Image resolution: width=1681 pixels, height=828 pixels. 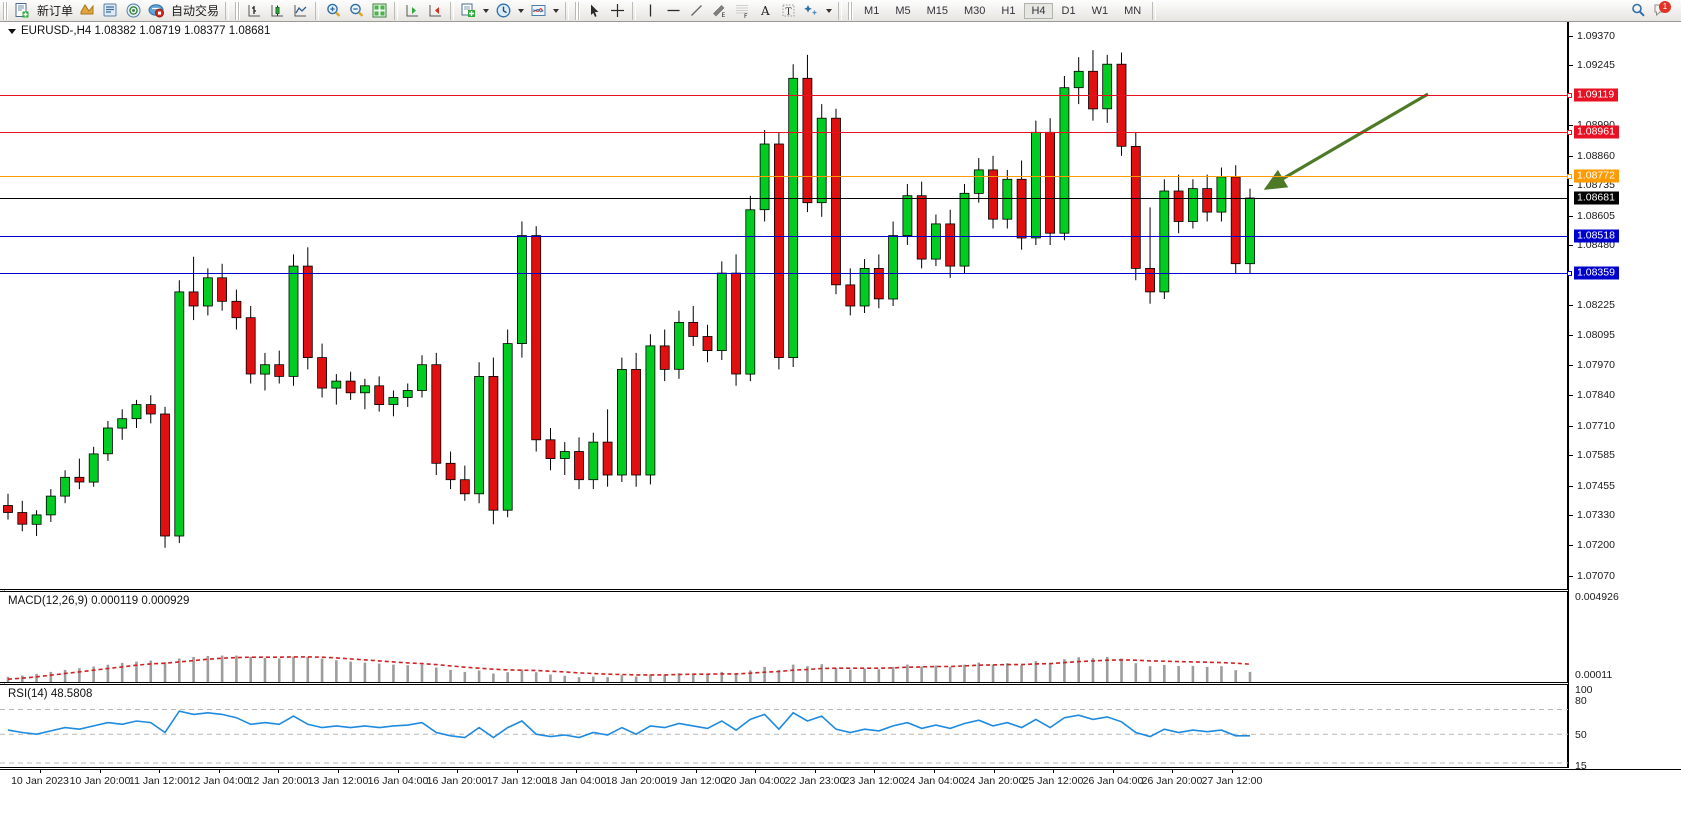 What do you see at coordinates (765, 11) in the screenshot?
I see `text-icon: A` at bounding box center [765, 11].